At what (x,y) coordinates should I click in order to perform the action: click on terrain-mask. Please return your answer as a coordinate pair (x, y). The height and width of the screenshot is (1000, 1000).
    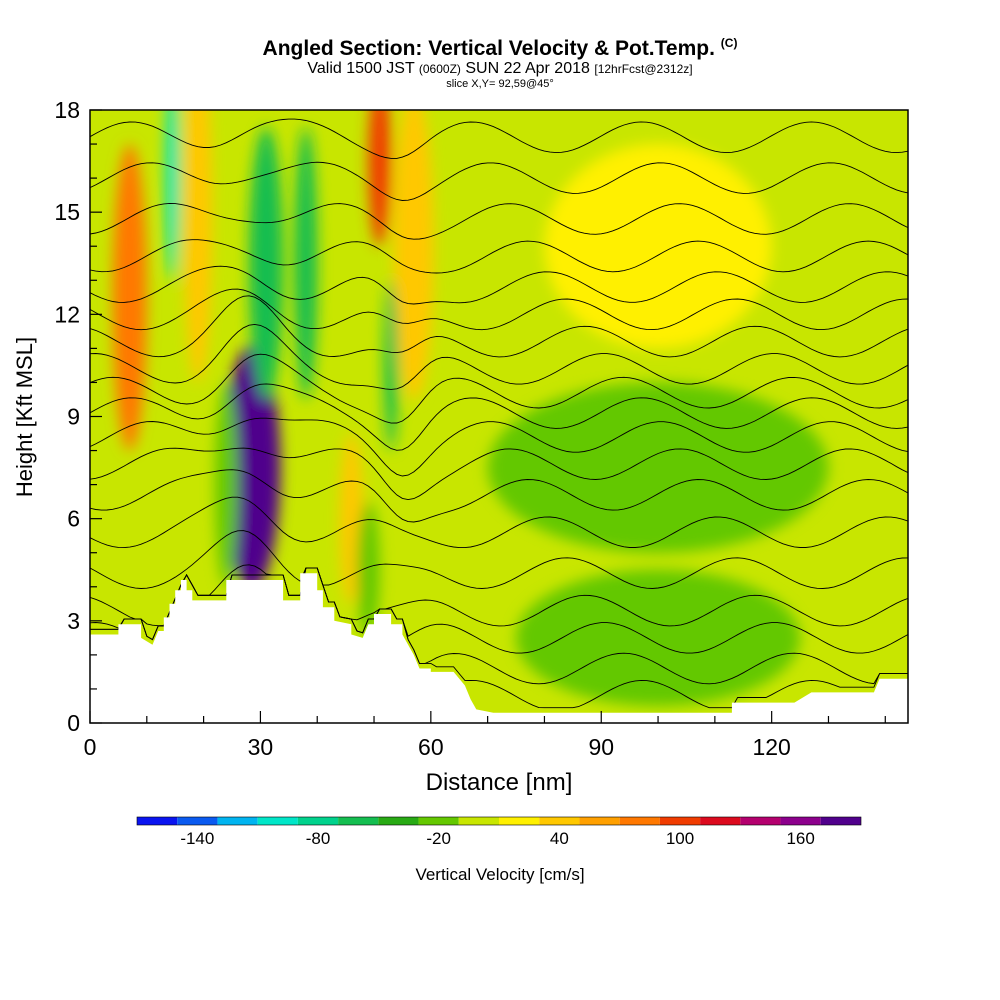
    Looking at the image, I should click on (499, 648).